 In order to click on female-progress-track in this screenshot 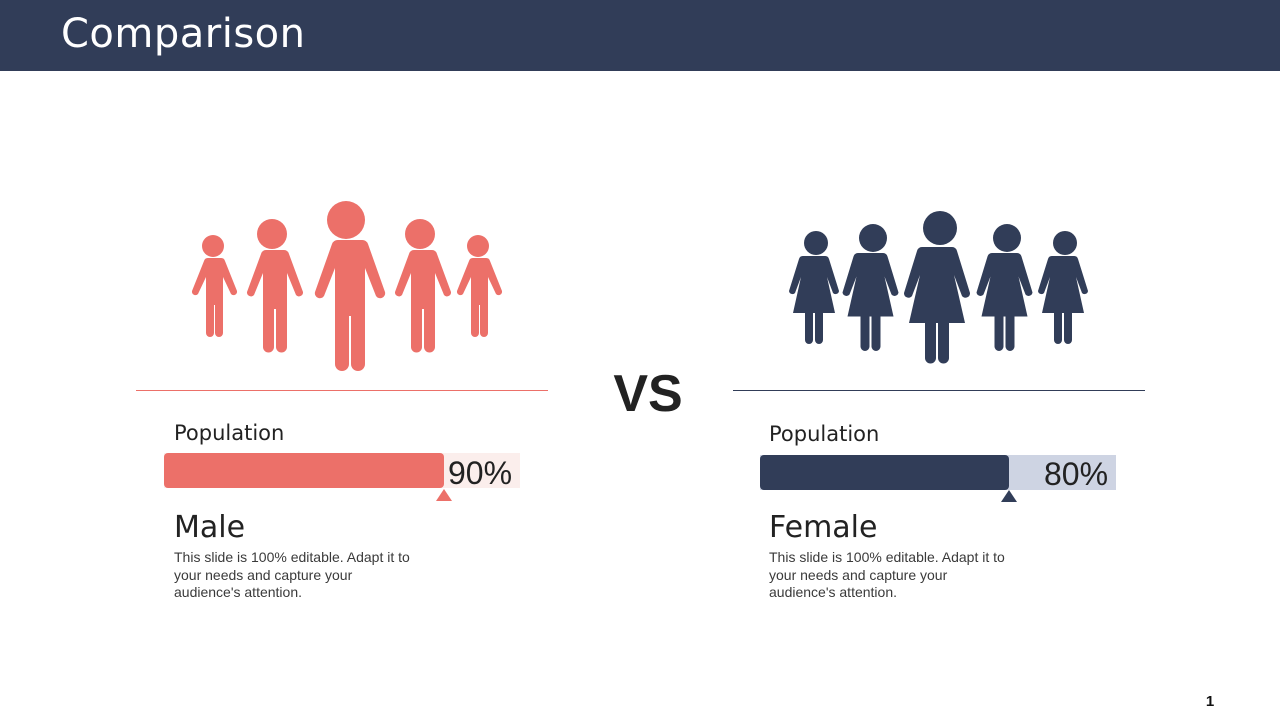, I will do `click(938, 472)`.